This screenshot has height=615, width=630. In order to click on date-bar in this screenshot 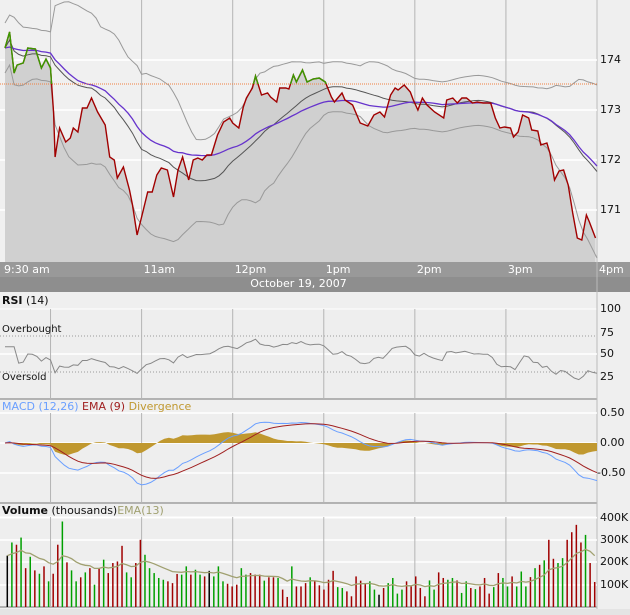, I will do `click(315, 284)`.